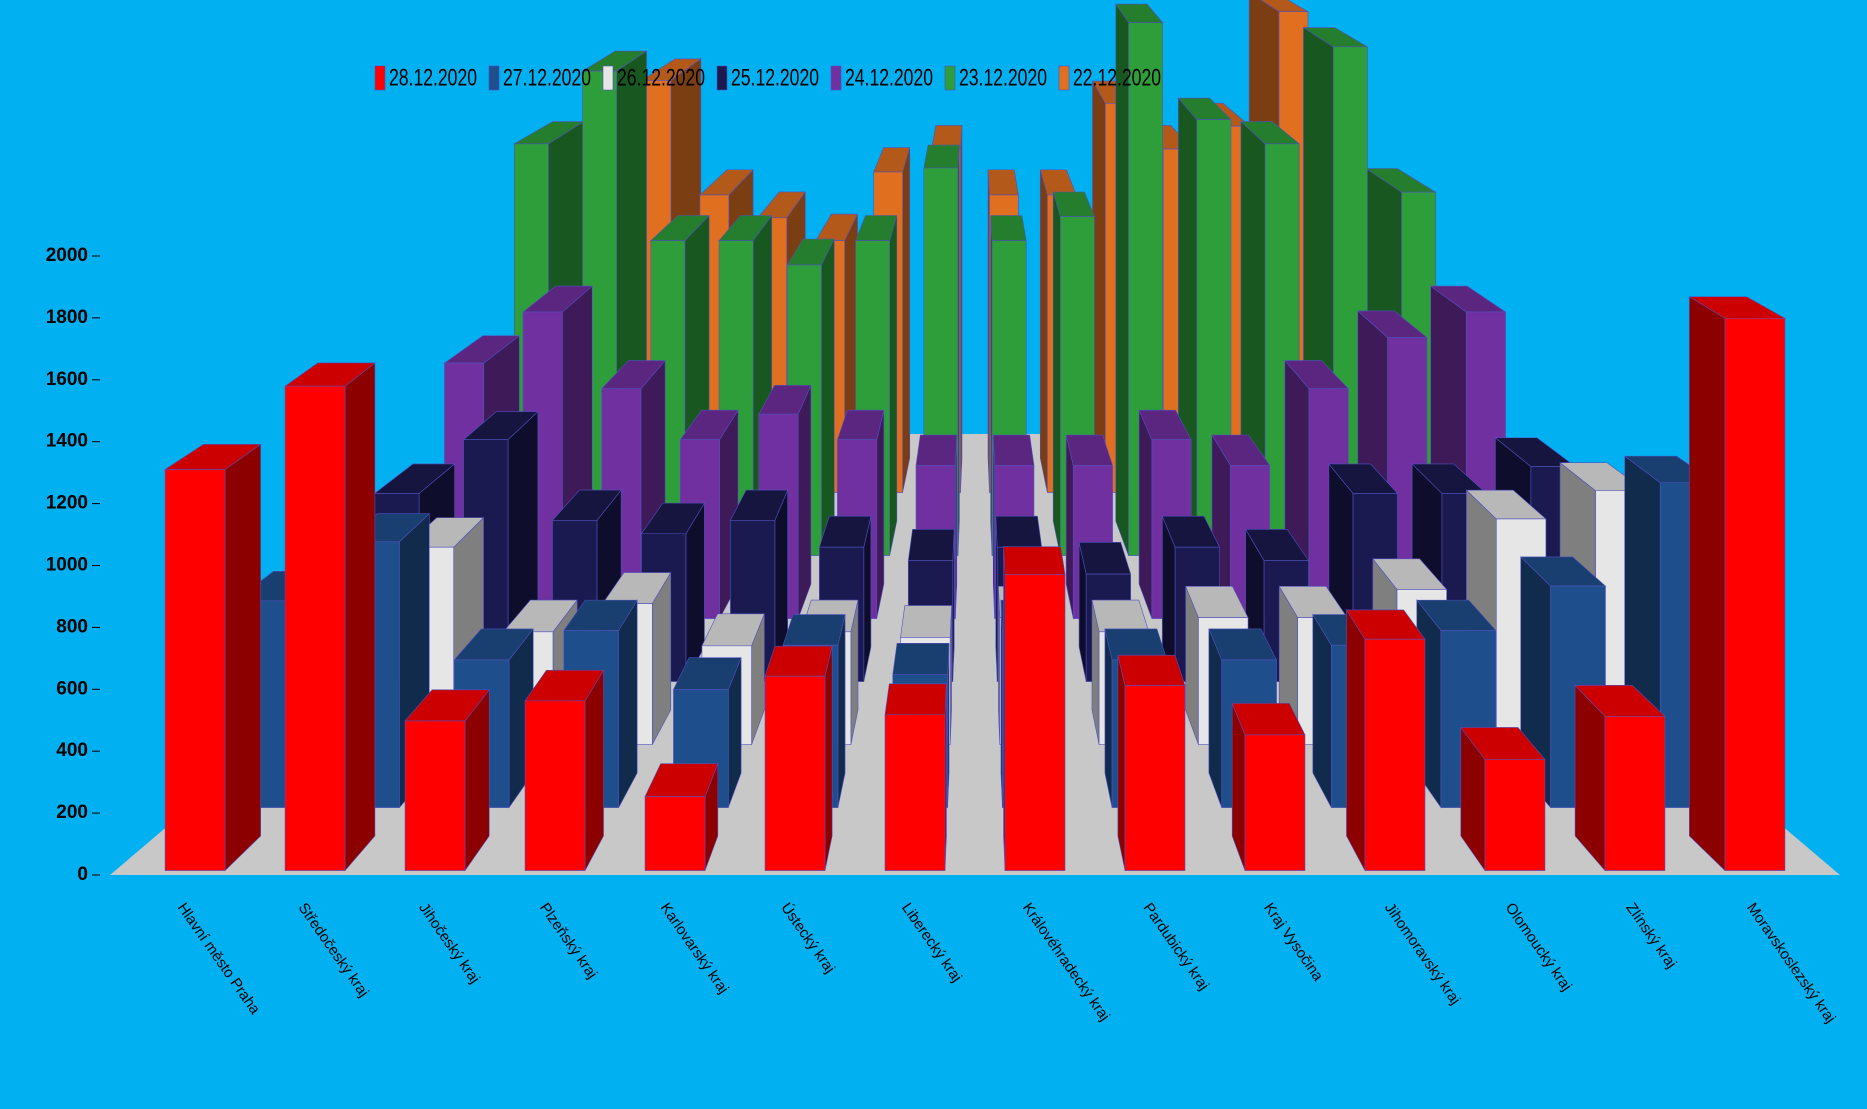  I want to click on y-tick-label: 1000, so click(67, 565).